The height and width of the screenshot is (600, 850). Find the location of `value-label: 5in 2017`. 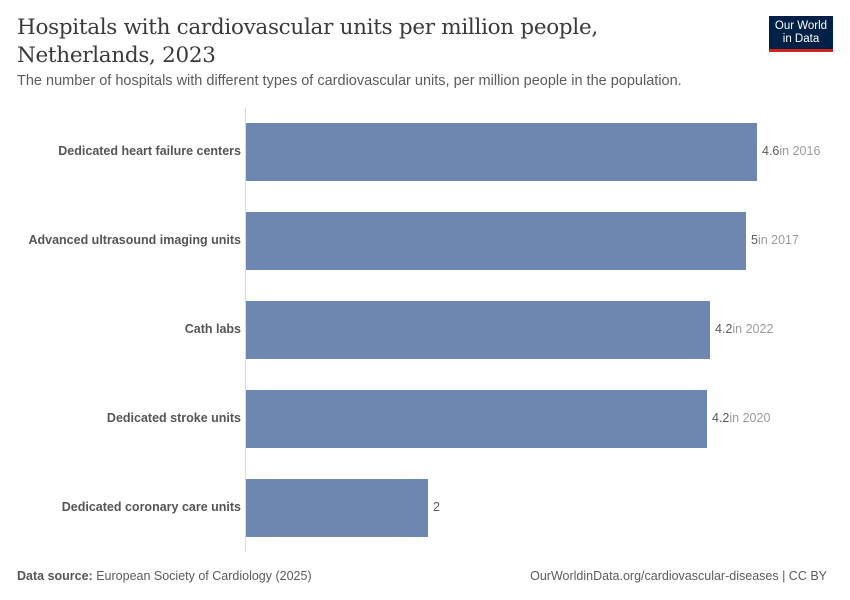

value-label: 5in 2017 is located at coordinates (775, 240).